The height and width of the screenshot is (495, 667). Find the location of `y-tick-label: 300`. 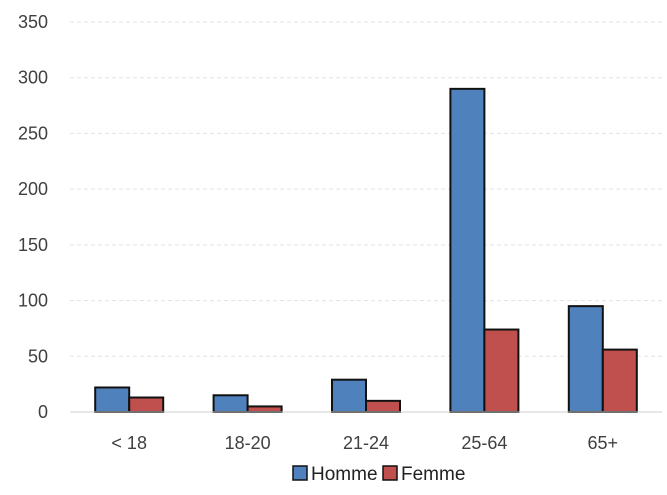

y-tick-label: 300 is located at coordinates (33, 78).